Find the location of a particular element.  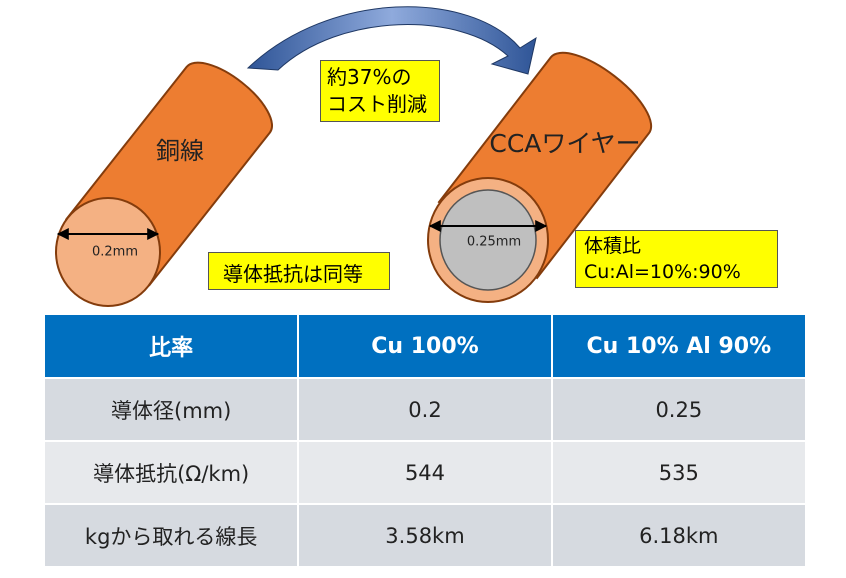

header-cell: 比率 is located at coordinates (172, 346).